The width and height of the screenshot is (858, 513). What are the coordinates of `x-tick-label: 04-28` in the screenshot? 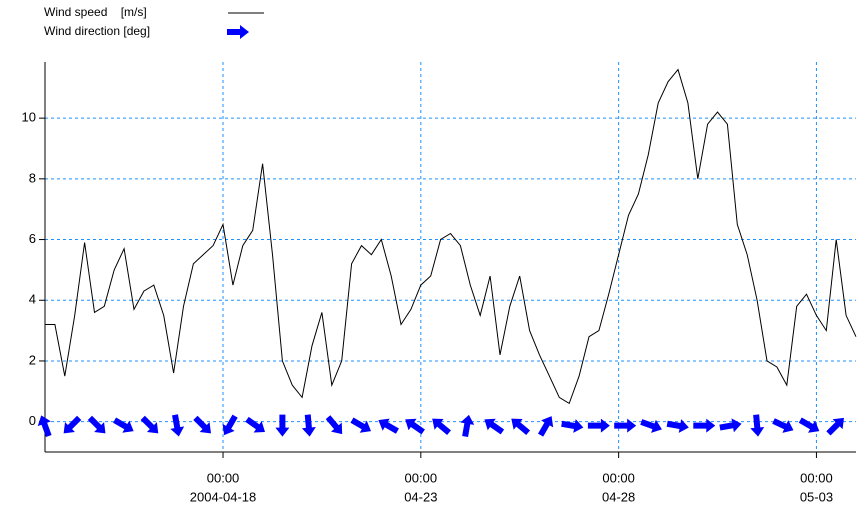 It's located at (618, 496).